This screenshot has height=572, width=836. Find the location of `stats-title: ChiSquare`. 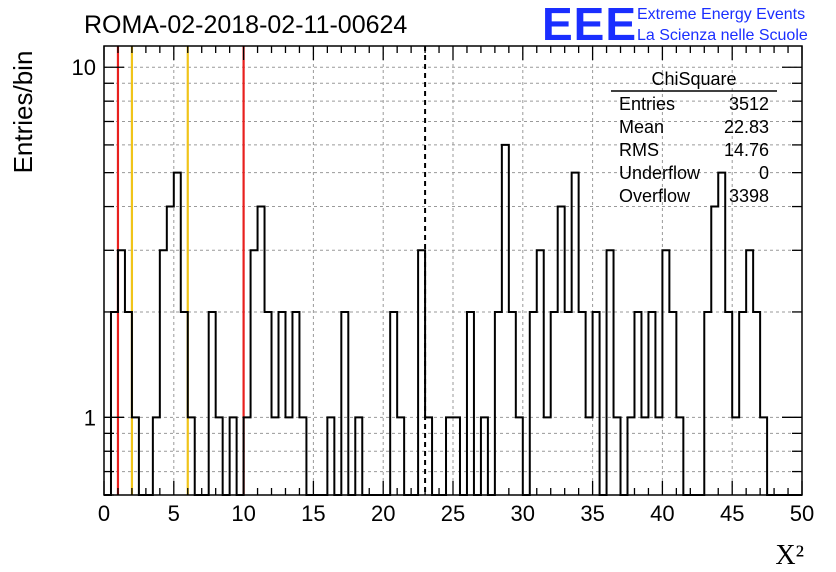

stats-title: ChiSquare is located at coordinates (693, 79).